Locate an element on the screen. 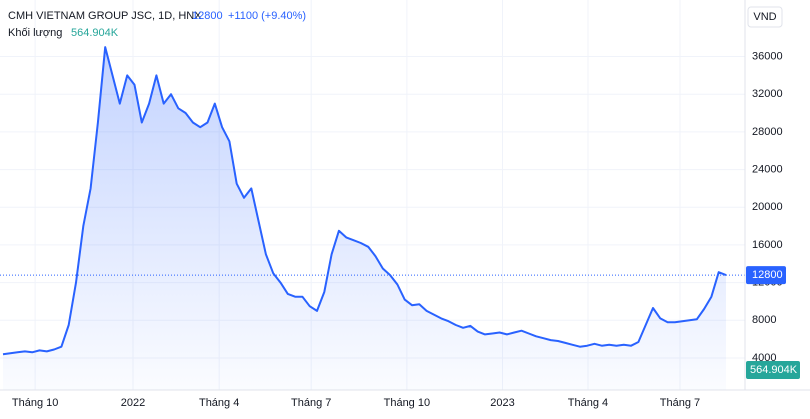 The width and height of the screenshot is (810, 419). volume-box-label: 564.904K is located at coordinates (774, 370).